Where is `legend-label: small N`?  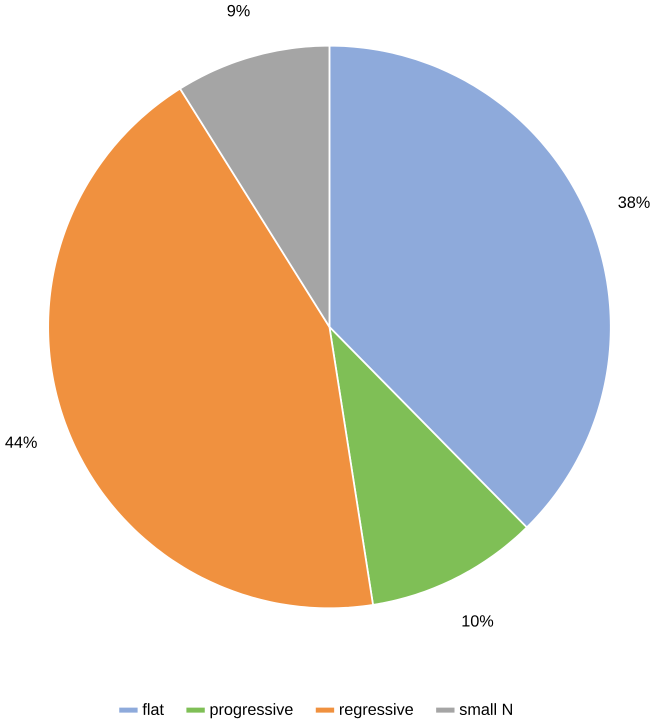
legend-label: small N is located at coordinates (486, 709).